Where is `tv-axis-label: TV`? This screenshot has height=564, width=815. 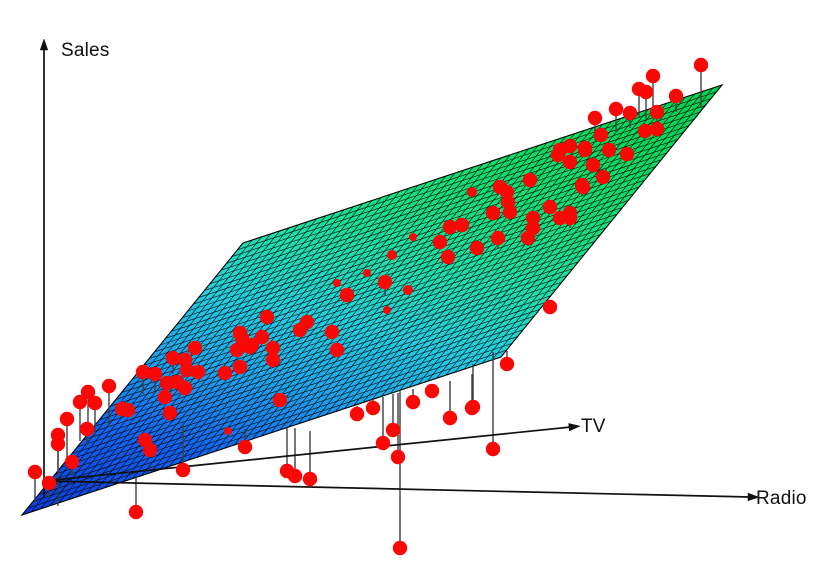 tv-axis-label: TV is located at coordinates (593, 426).